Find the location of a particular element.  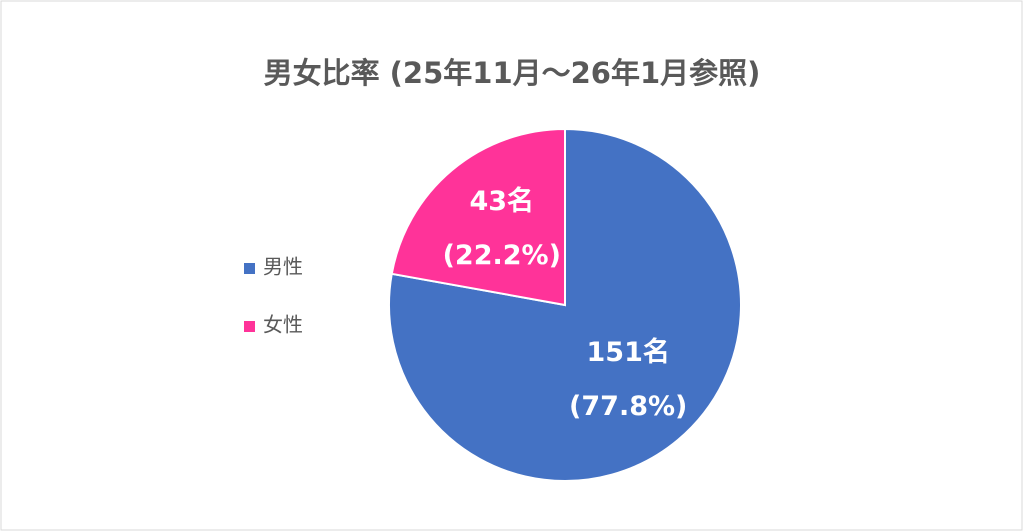

percent-label: (77.8%) is located at coordinates (628, 406).